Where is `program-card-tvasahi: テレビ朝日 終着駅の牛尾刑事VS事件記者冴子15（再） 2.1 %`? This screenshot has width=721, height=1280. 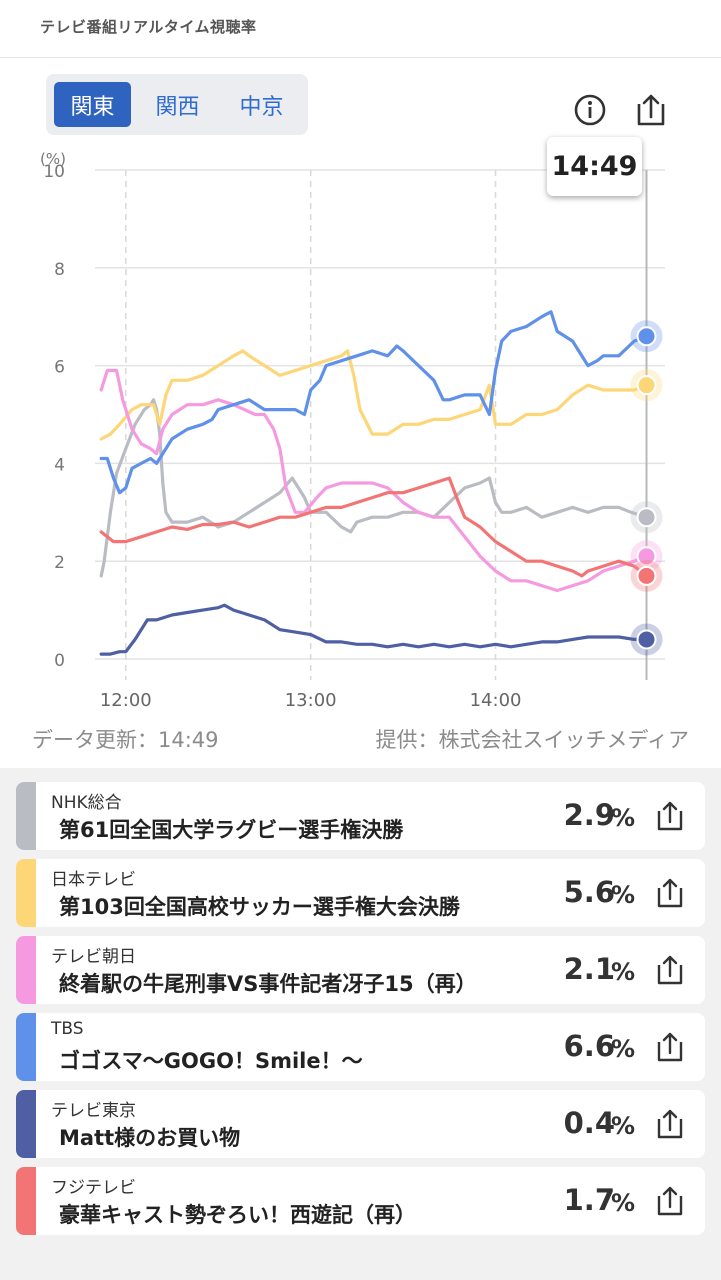 program-card-tvasahi: テレビ朝日 終着駅の牛尾刑事VS事件記者冴子15（再） 2.1 % is located at coordinates (360, 970).